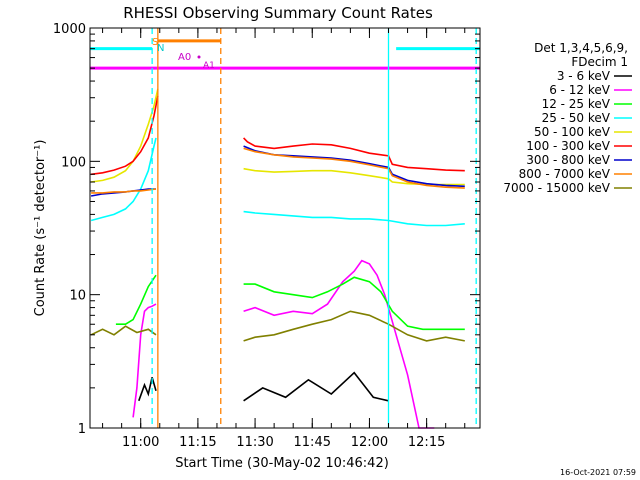 The width and height of the screenshot is (640, 480). I want to click on flag-label-night: N, so click(160, 48).